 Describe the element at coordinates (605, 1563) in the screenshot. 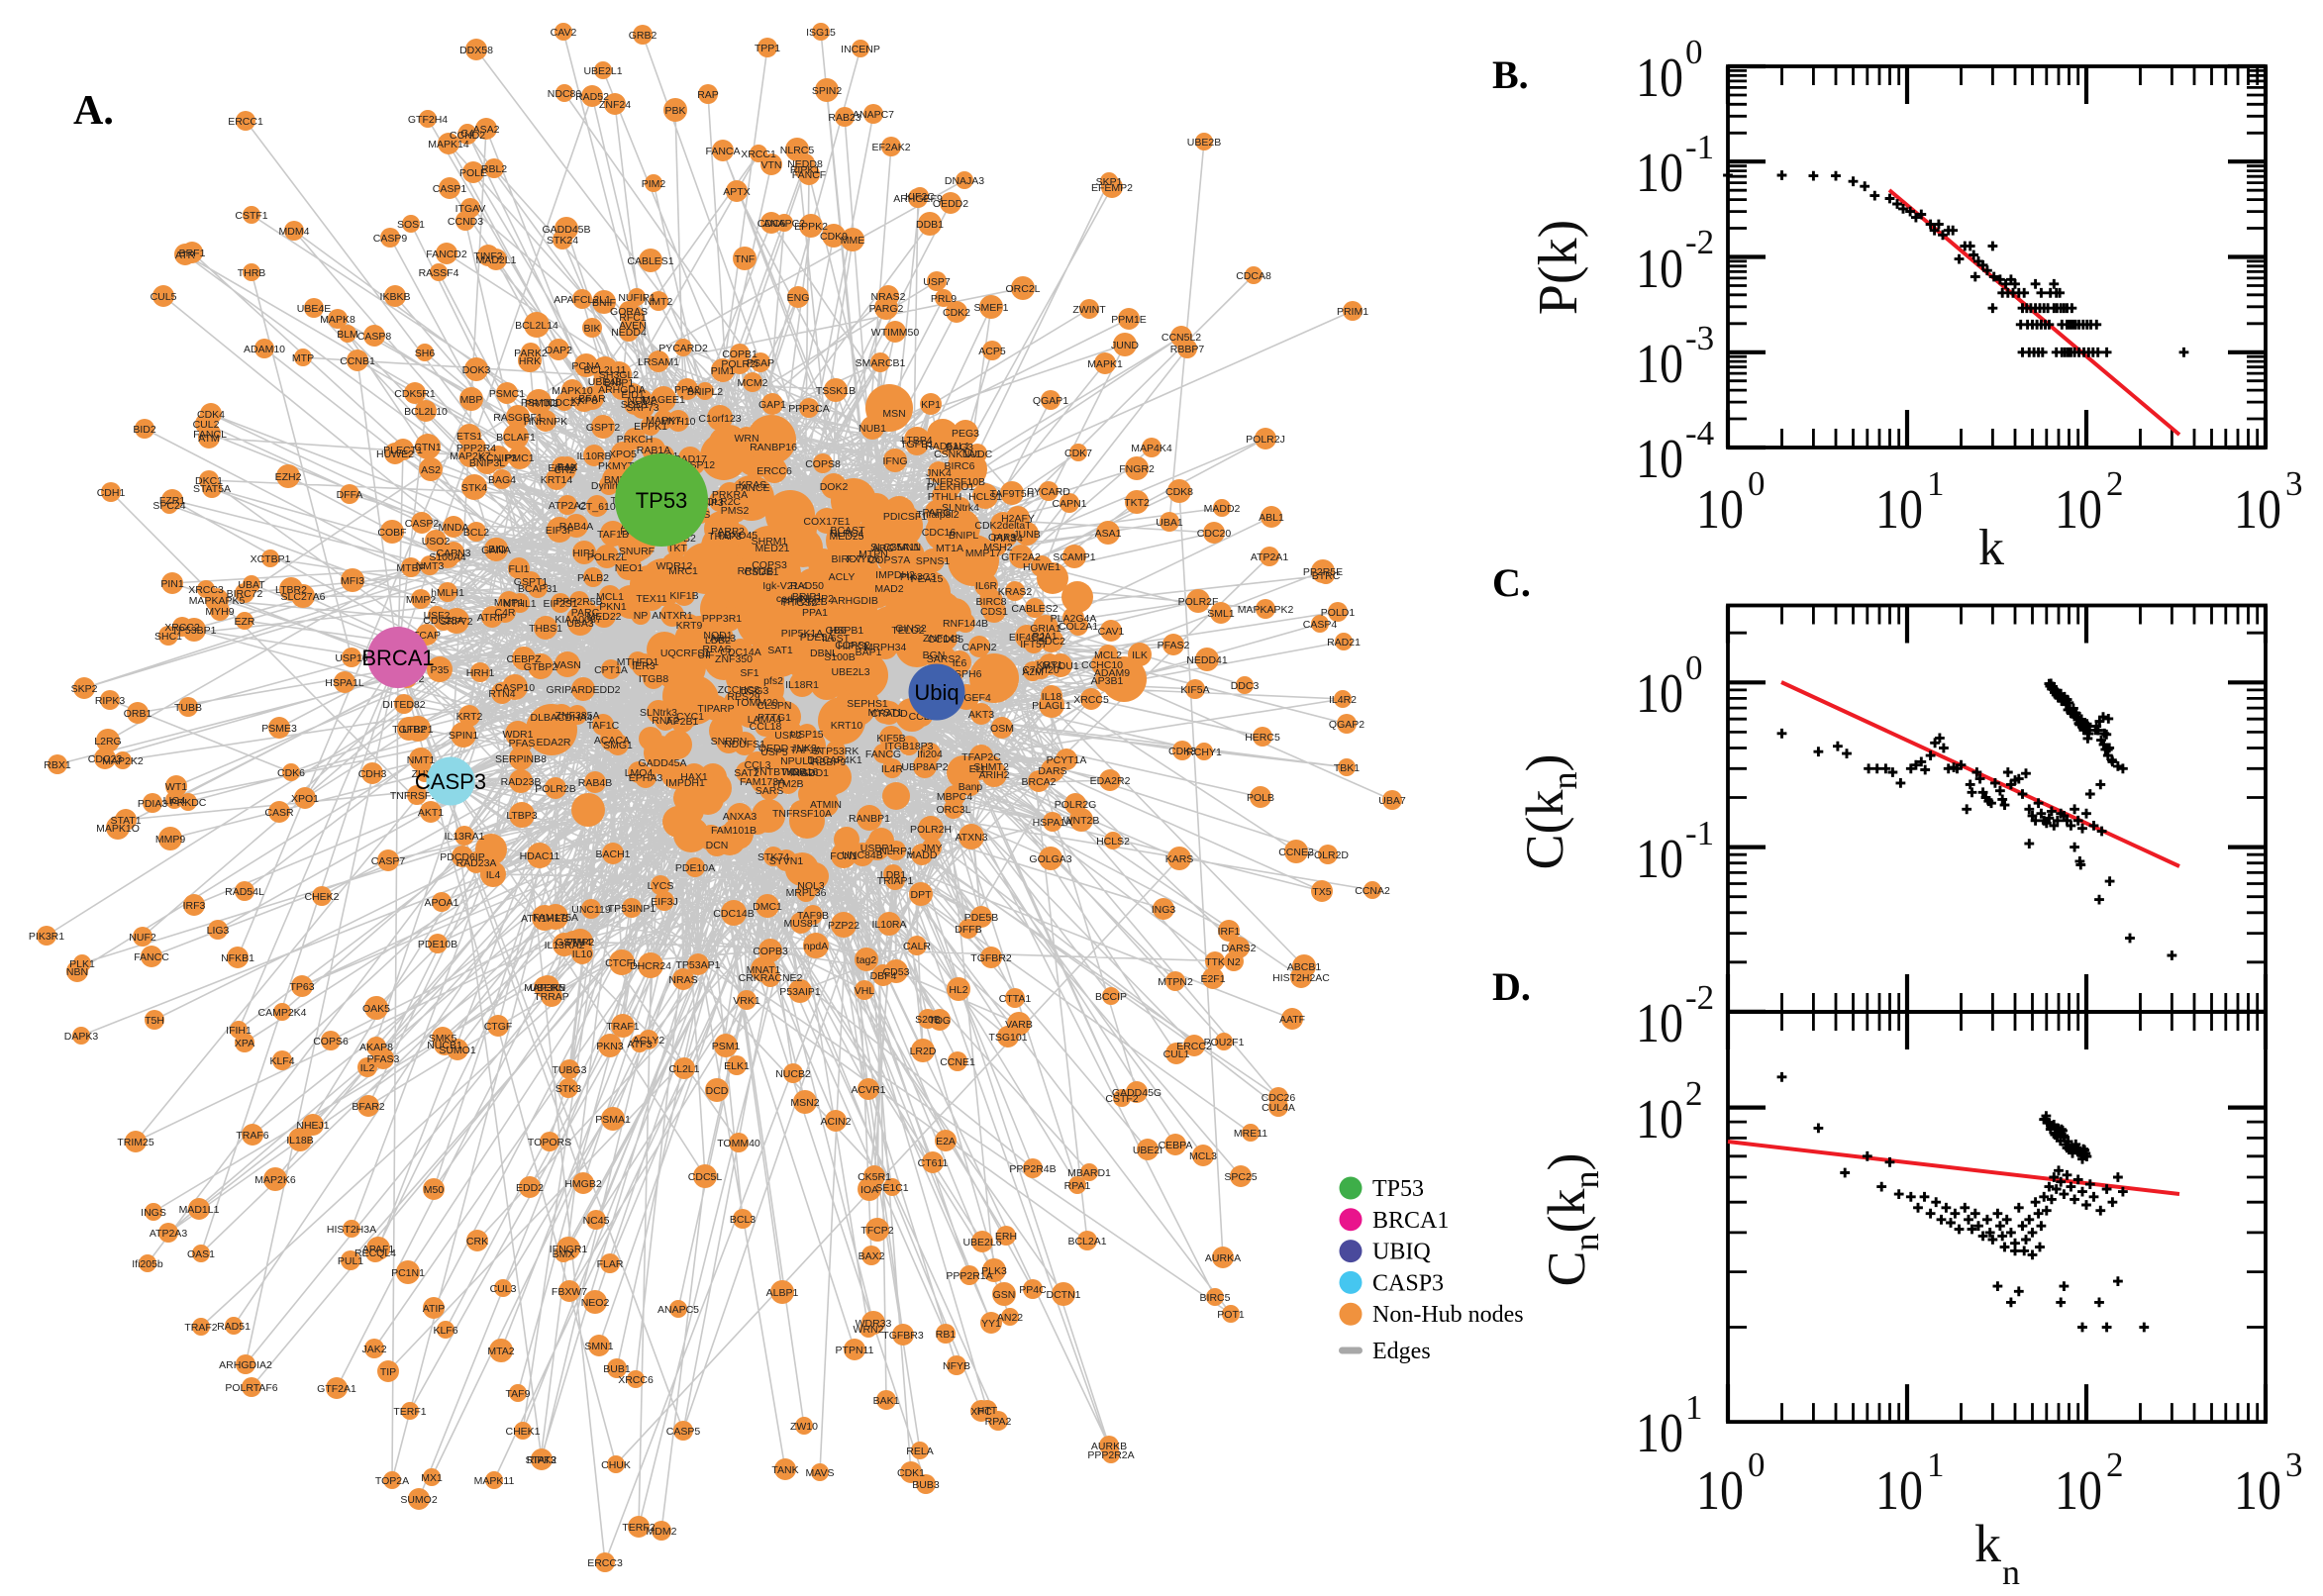

I see `svg-text: ERCC3` at that location.